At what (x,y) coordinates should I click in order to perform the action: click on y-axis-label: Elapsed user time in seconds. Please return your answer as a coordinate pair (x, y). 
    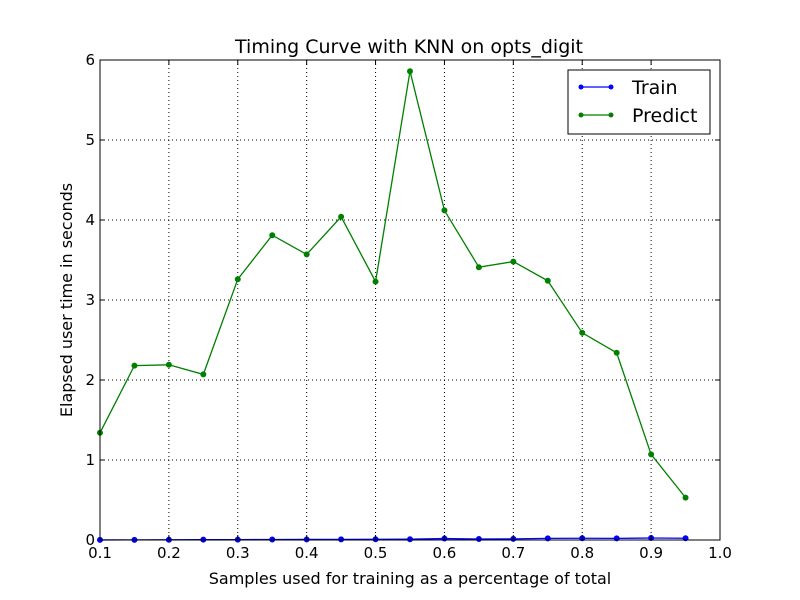
    Looking at the image, I should click on (66, 300).